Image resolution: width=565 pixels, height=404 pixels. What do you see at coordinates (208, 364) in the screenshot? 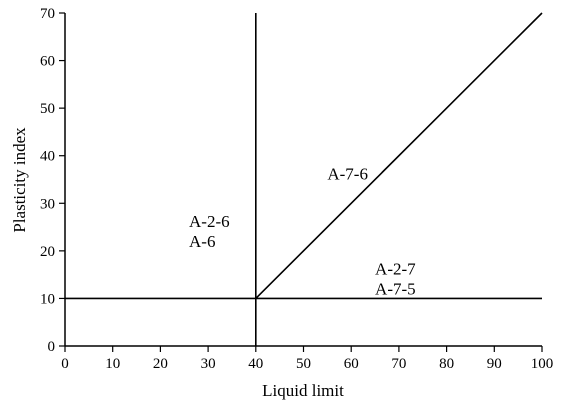
I see `x-tick-label: 30` at bounding box center [208, 364].